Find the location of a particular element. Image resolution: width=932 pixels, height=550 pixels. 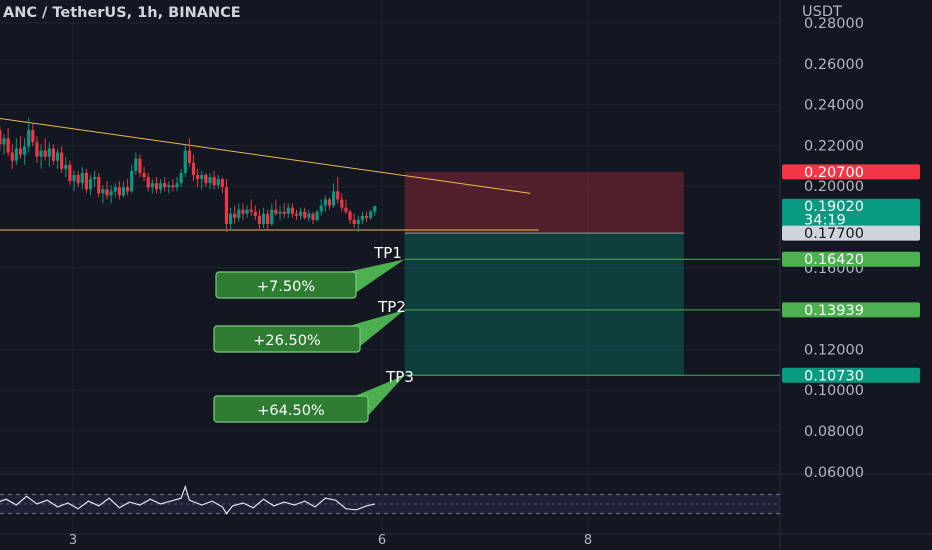

price-axis-unit: USDT is located at coordinates (822, 12).